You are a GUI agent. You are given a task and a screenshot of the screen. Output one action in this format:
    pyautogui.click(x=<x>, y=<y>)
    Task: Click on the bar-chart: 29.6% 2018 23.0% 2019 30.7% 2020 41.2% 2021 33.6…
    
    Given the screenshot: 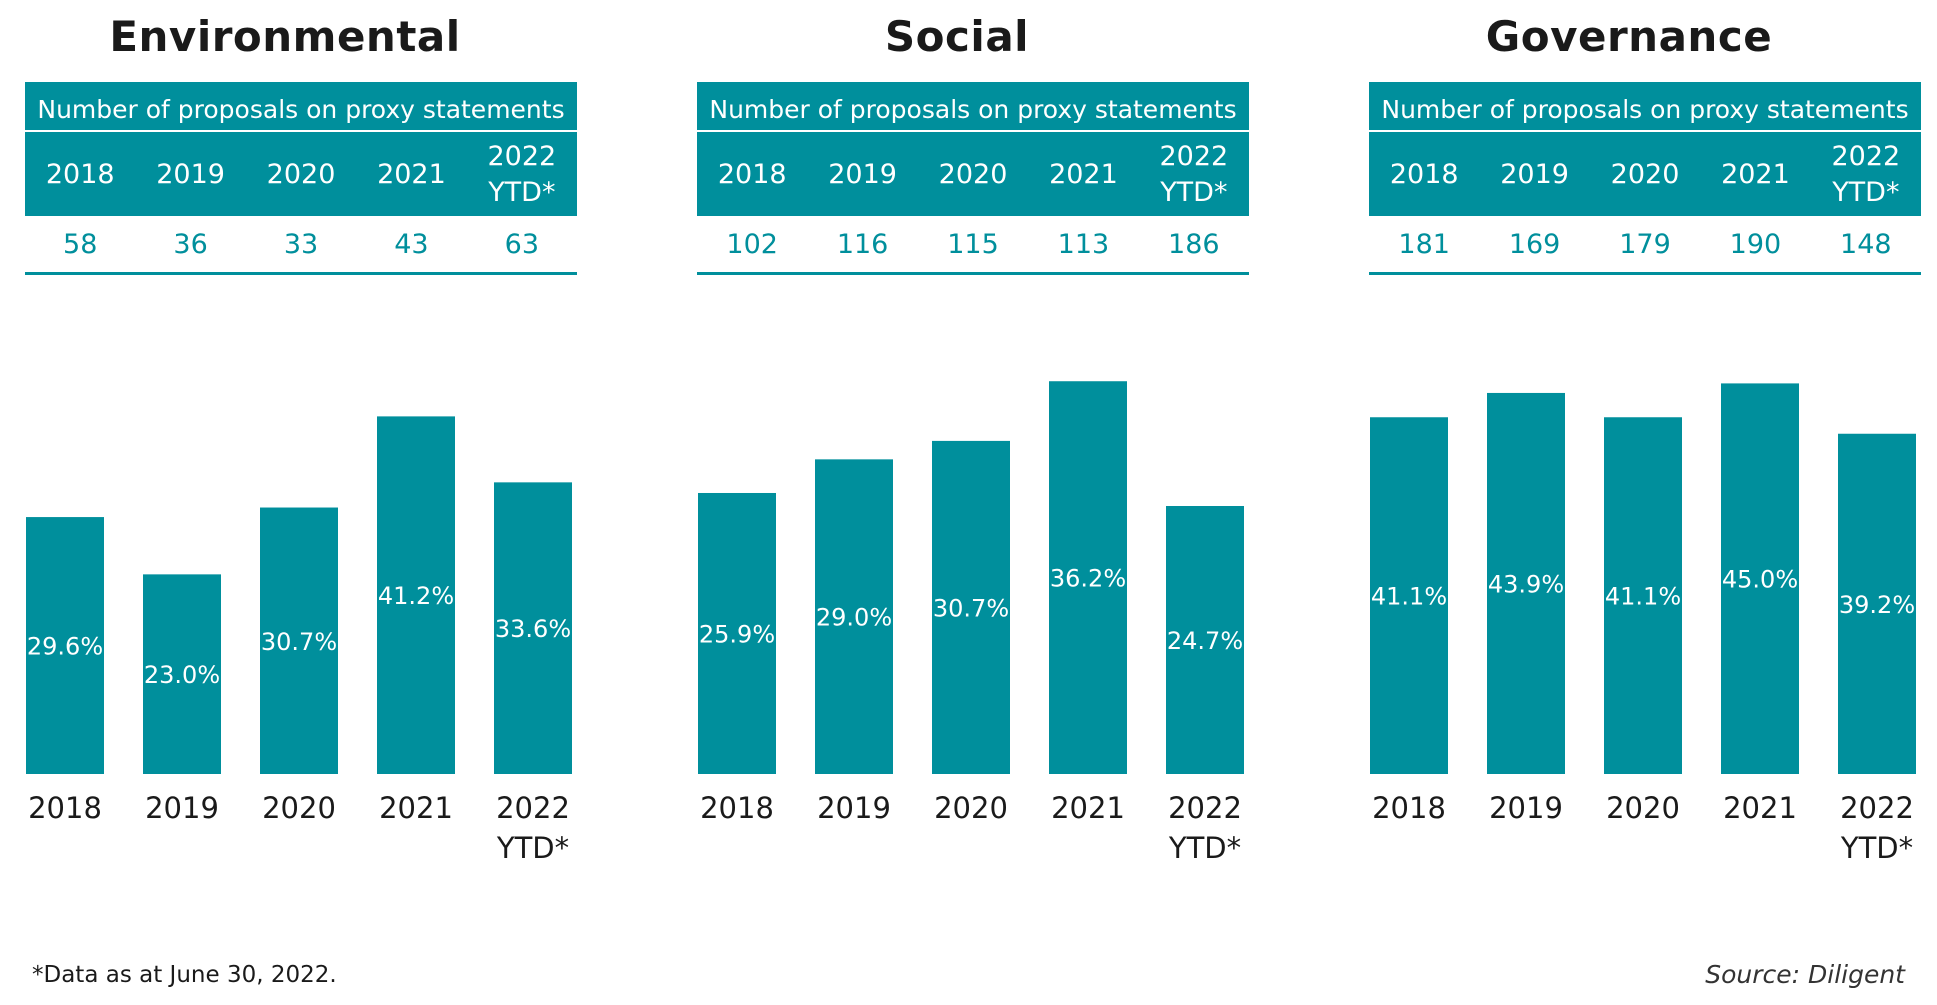 What is the action you would take?
    pyautogui.click(x=299, y=640)
    